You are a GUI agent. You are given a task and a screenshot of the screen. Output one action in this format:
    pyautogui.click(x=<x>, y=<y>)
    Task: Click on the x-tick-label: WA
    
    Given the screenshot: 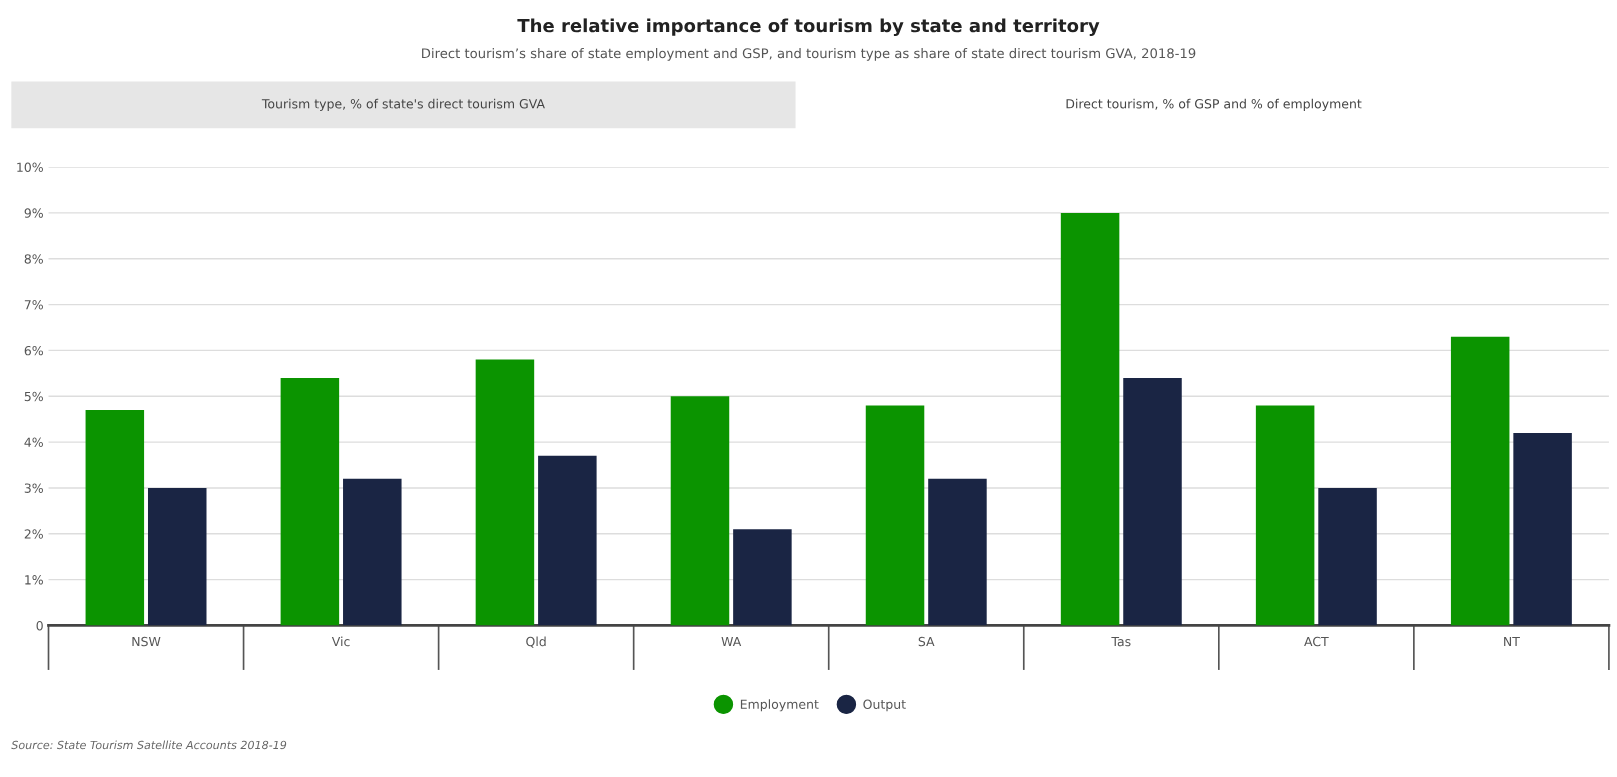 What is the action you would take?
    pyautogui.click(x=731, y=641)
    